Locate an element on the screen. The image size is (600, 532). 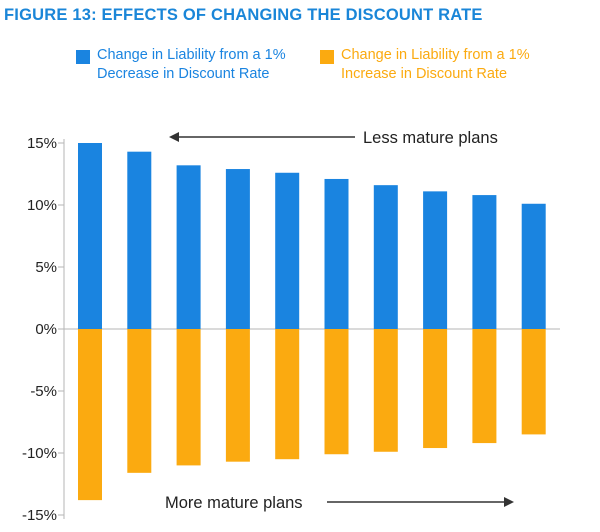
legend-swatch-decrease is located at coordinates (83, 57).